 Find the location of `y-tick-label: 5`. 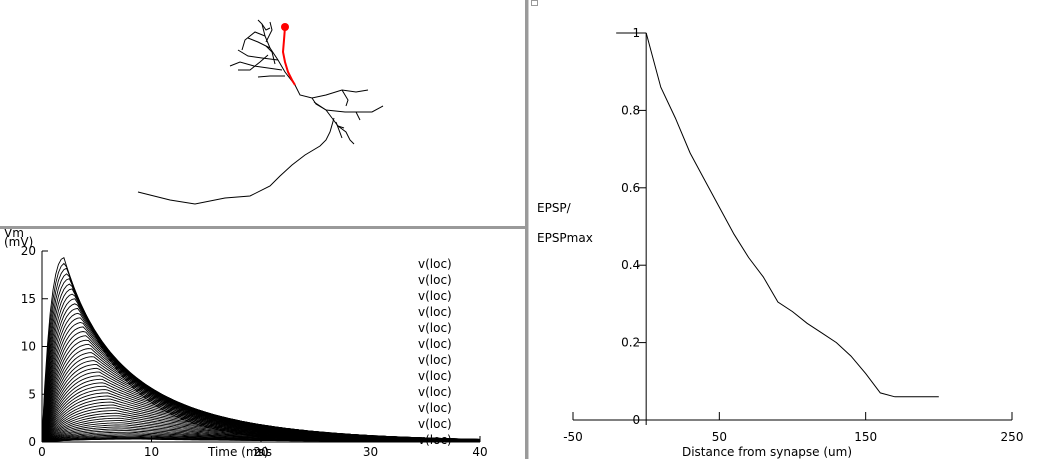

y-tick-label: 5 is located at coordinates (32, 394).